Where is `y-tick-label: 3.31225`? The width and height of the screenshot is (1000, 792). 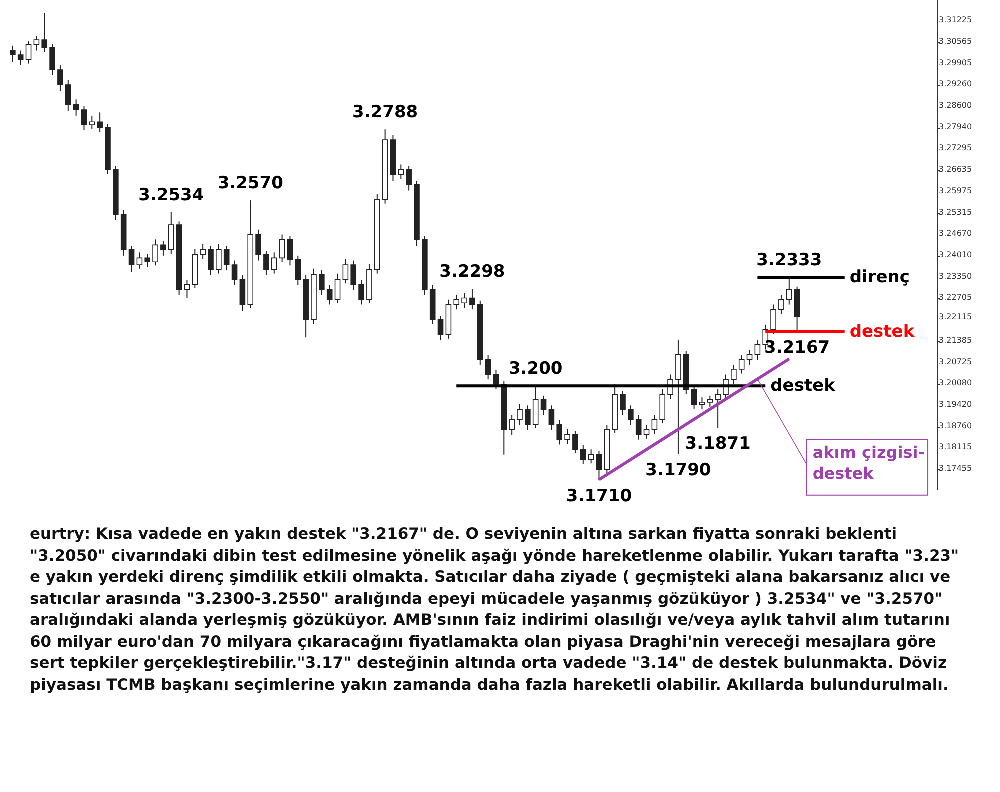
y-tick-label: 3.31225 is located at coordinates (955, 20).